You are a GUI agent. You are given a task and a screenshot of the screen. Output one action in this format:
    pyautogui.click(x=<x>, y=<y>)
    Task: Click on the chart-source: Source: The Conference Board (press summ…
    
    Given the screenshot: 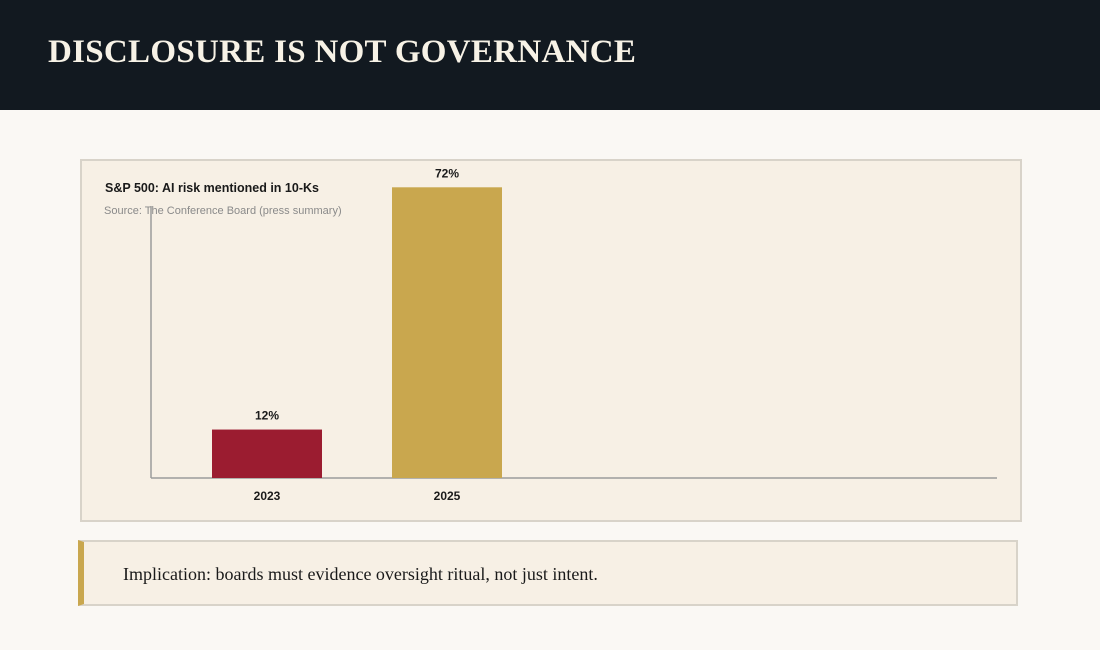 What is the action you would take?
    pyautogui.click(x=223, y=211)
    